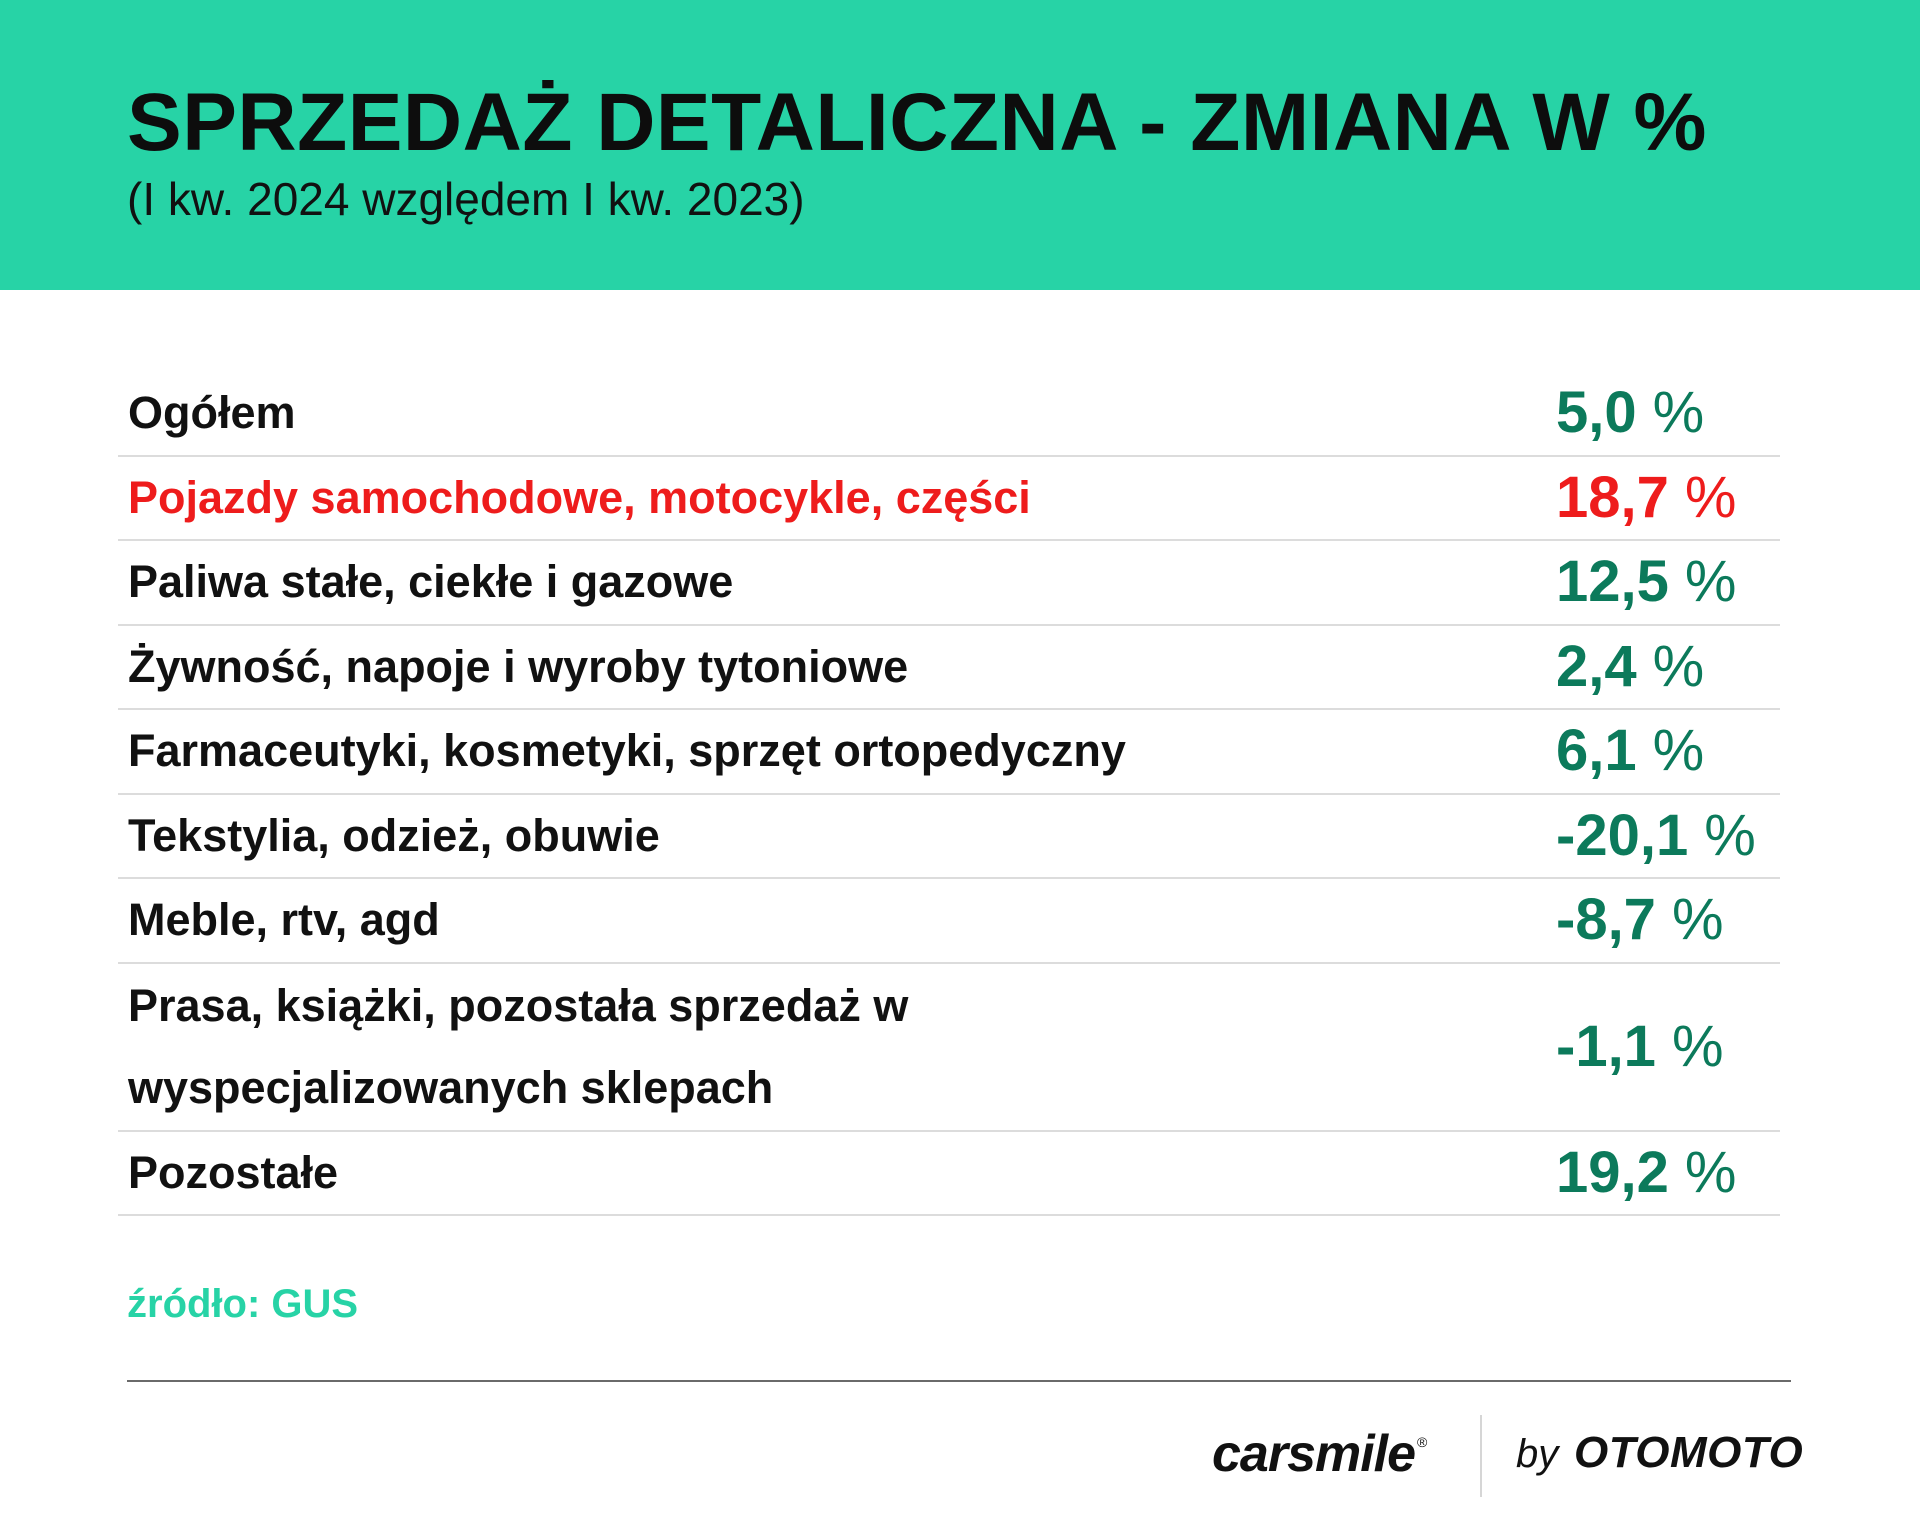 Image resolution: width=1920 pixels, height=1537 pixels. I want to click on by-text: by, so click(1537, 1454).